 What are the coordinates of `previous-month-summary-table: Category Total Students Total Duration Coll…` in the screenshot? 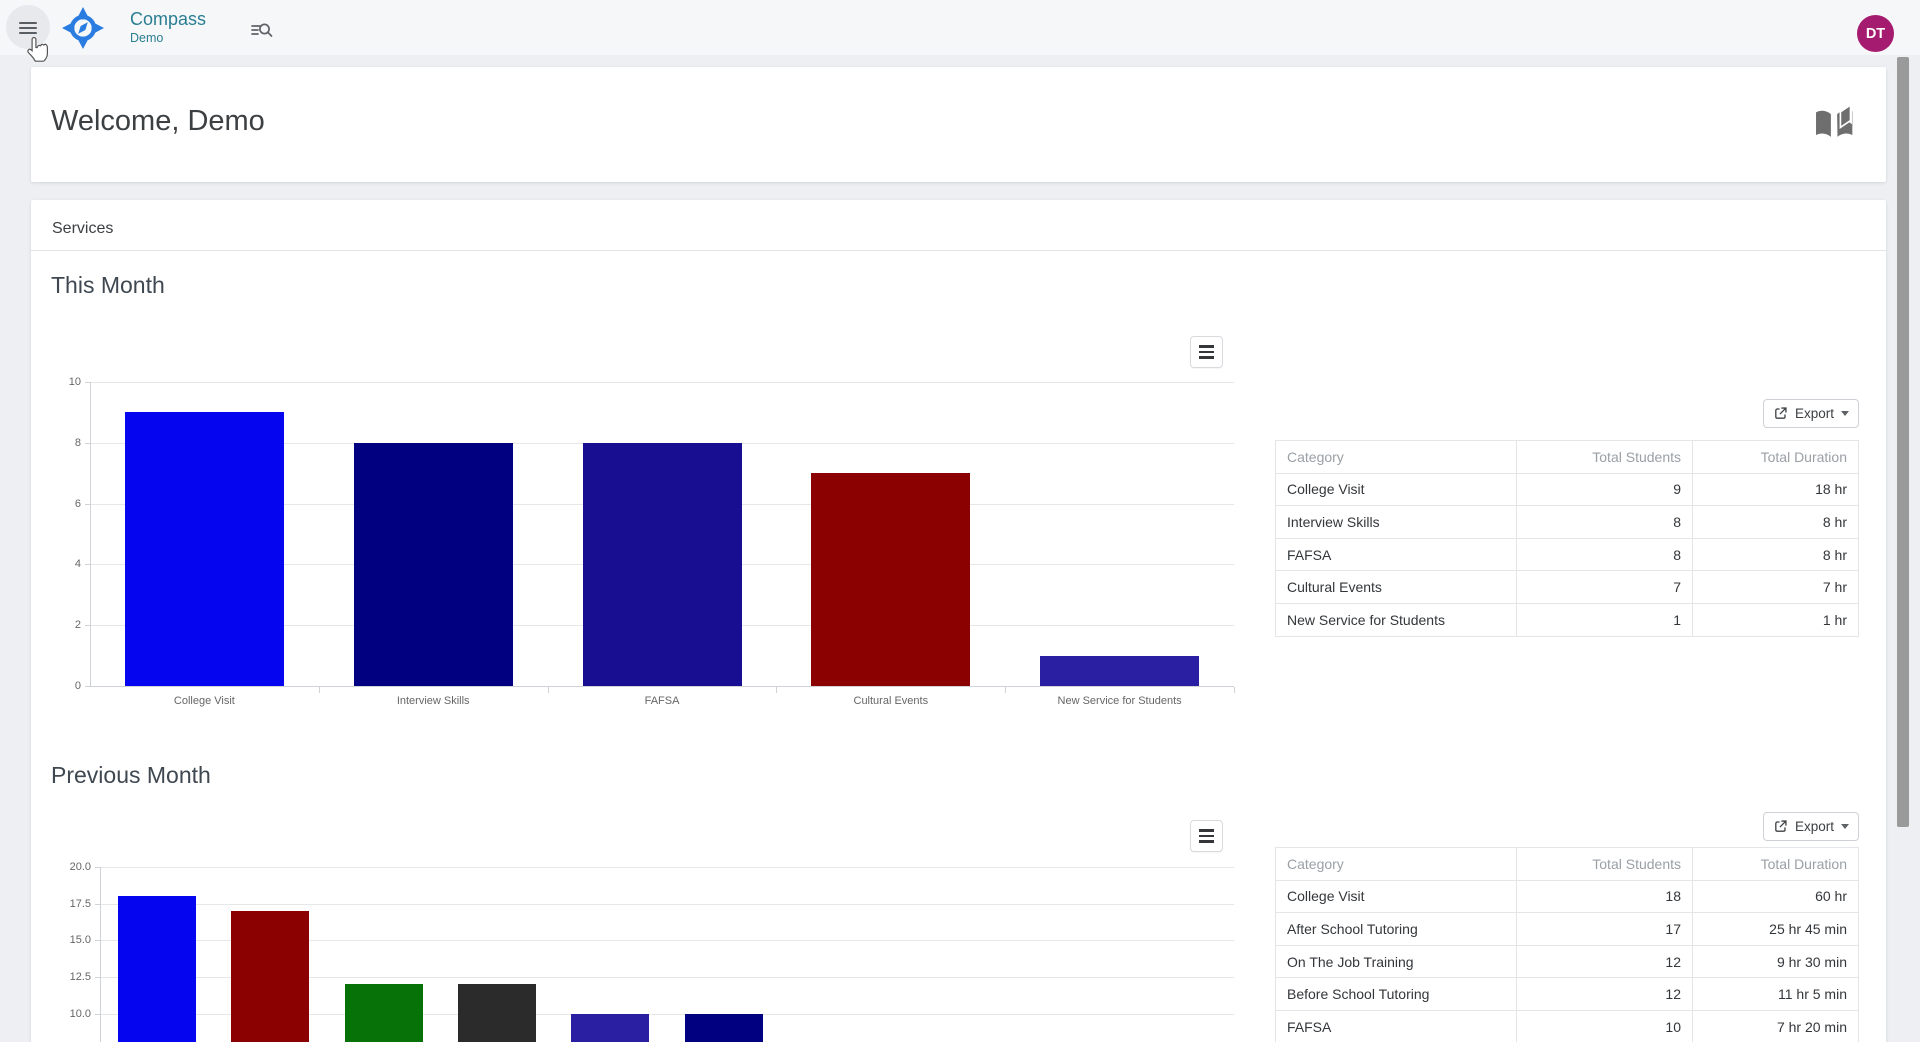 It's located at (1567, 944).